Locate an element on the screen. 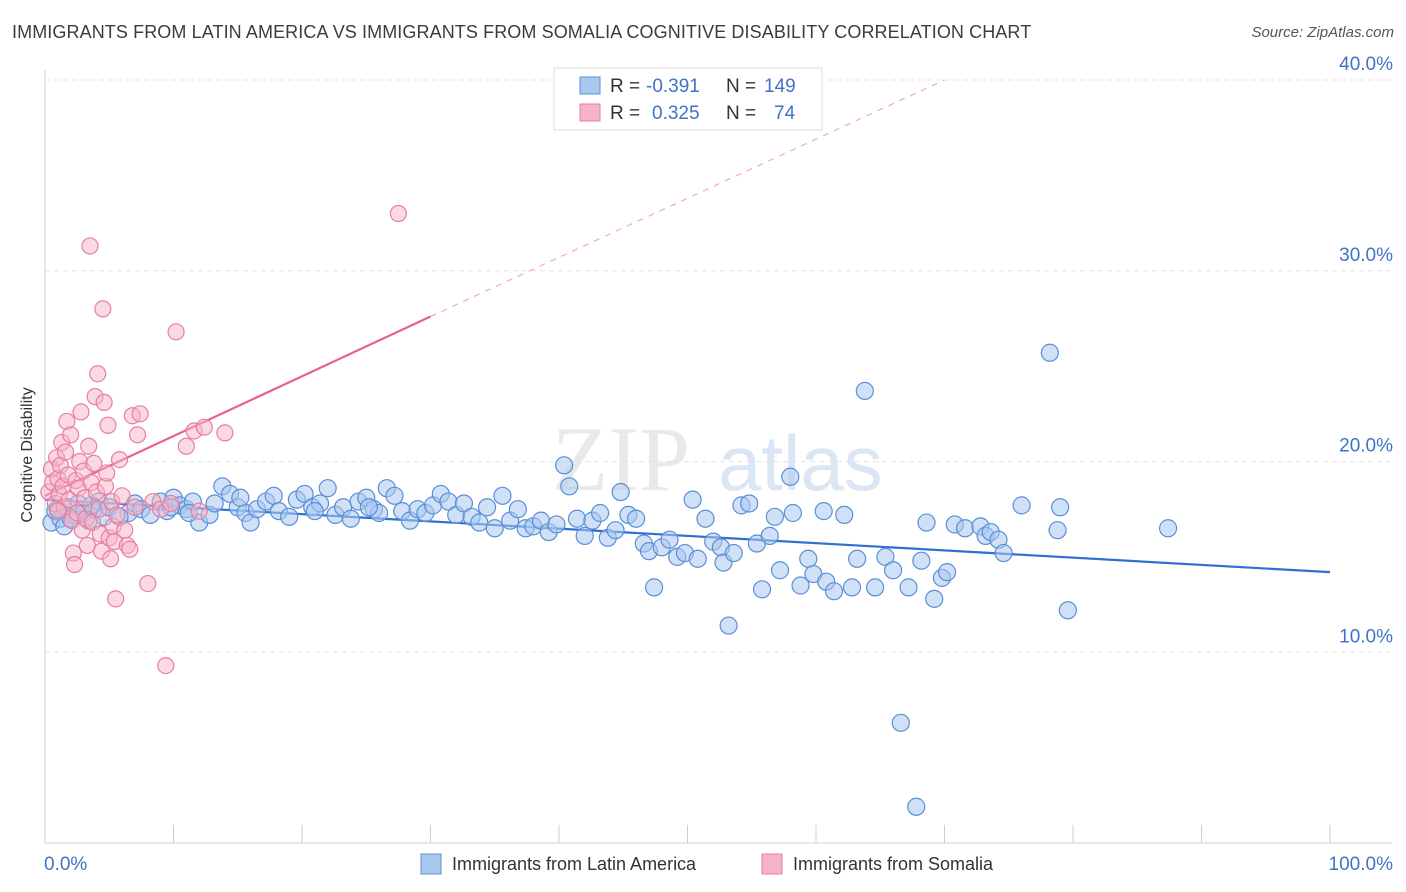  stats-n-value-blue: 149 is located at coordinates (780, 86).